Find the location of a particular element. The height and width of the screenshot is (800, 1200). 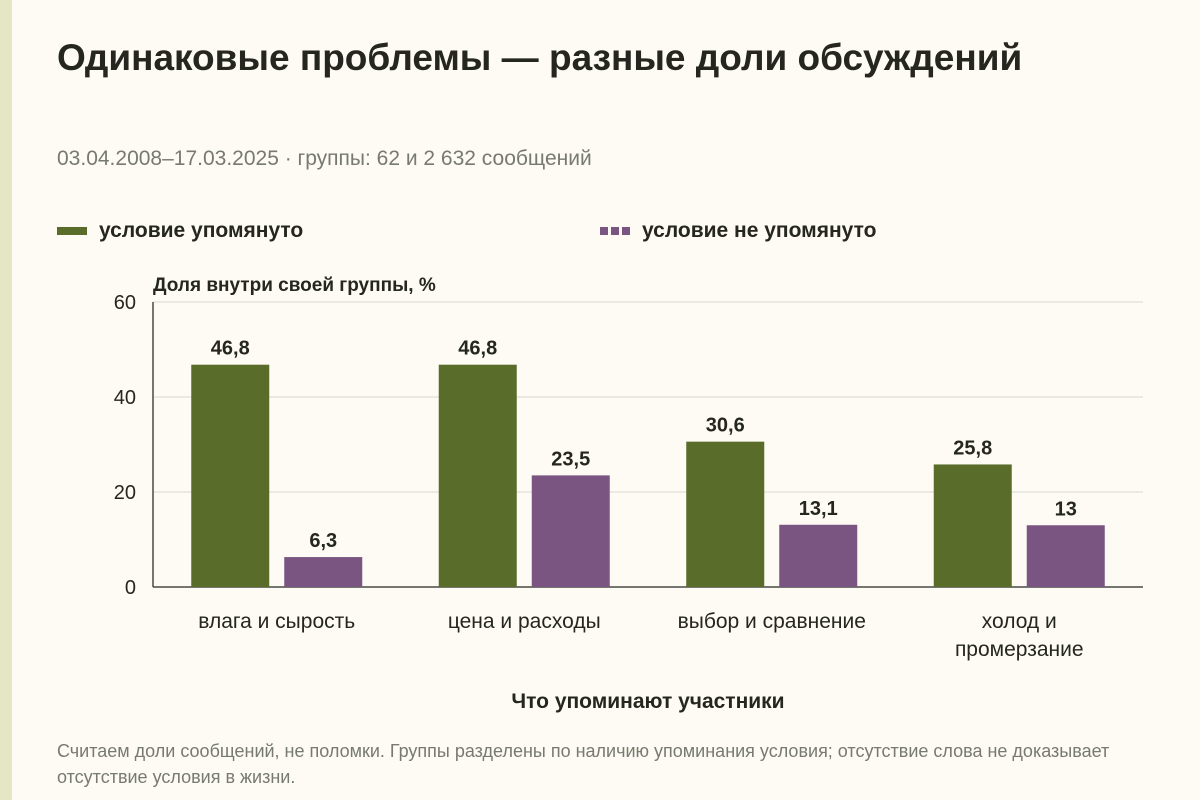

x-tick-label: влага и сырость is located at coordinates (276, 621).